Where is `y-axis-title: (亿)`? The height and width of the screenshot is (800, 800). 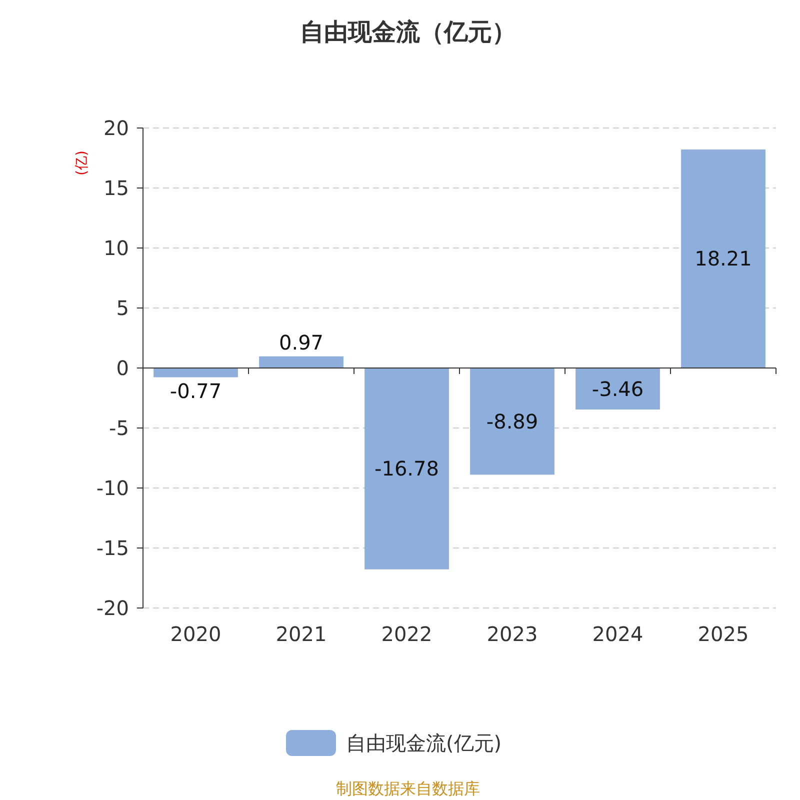
y-axis-title: (亿) is located at coordinates (82, 163).